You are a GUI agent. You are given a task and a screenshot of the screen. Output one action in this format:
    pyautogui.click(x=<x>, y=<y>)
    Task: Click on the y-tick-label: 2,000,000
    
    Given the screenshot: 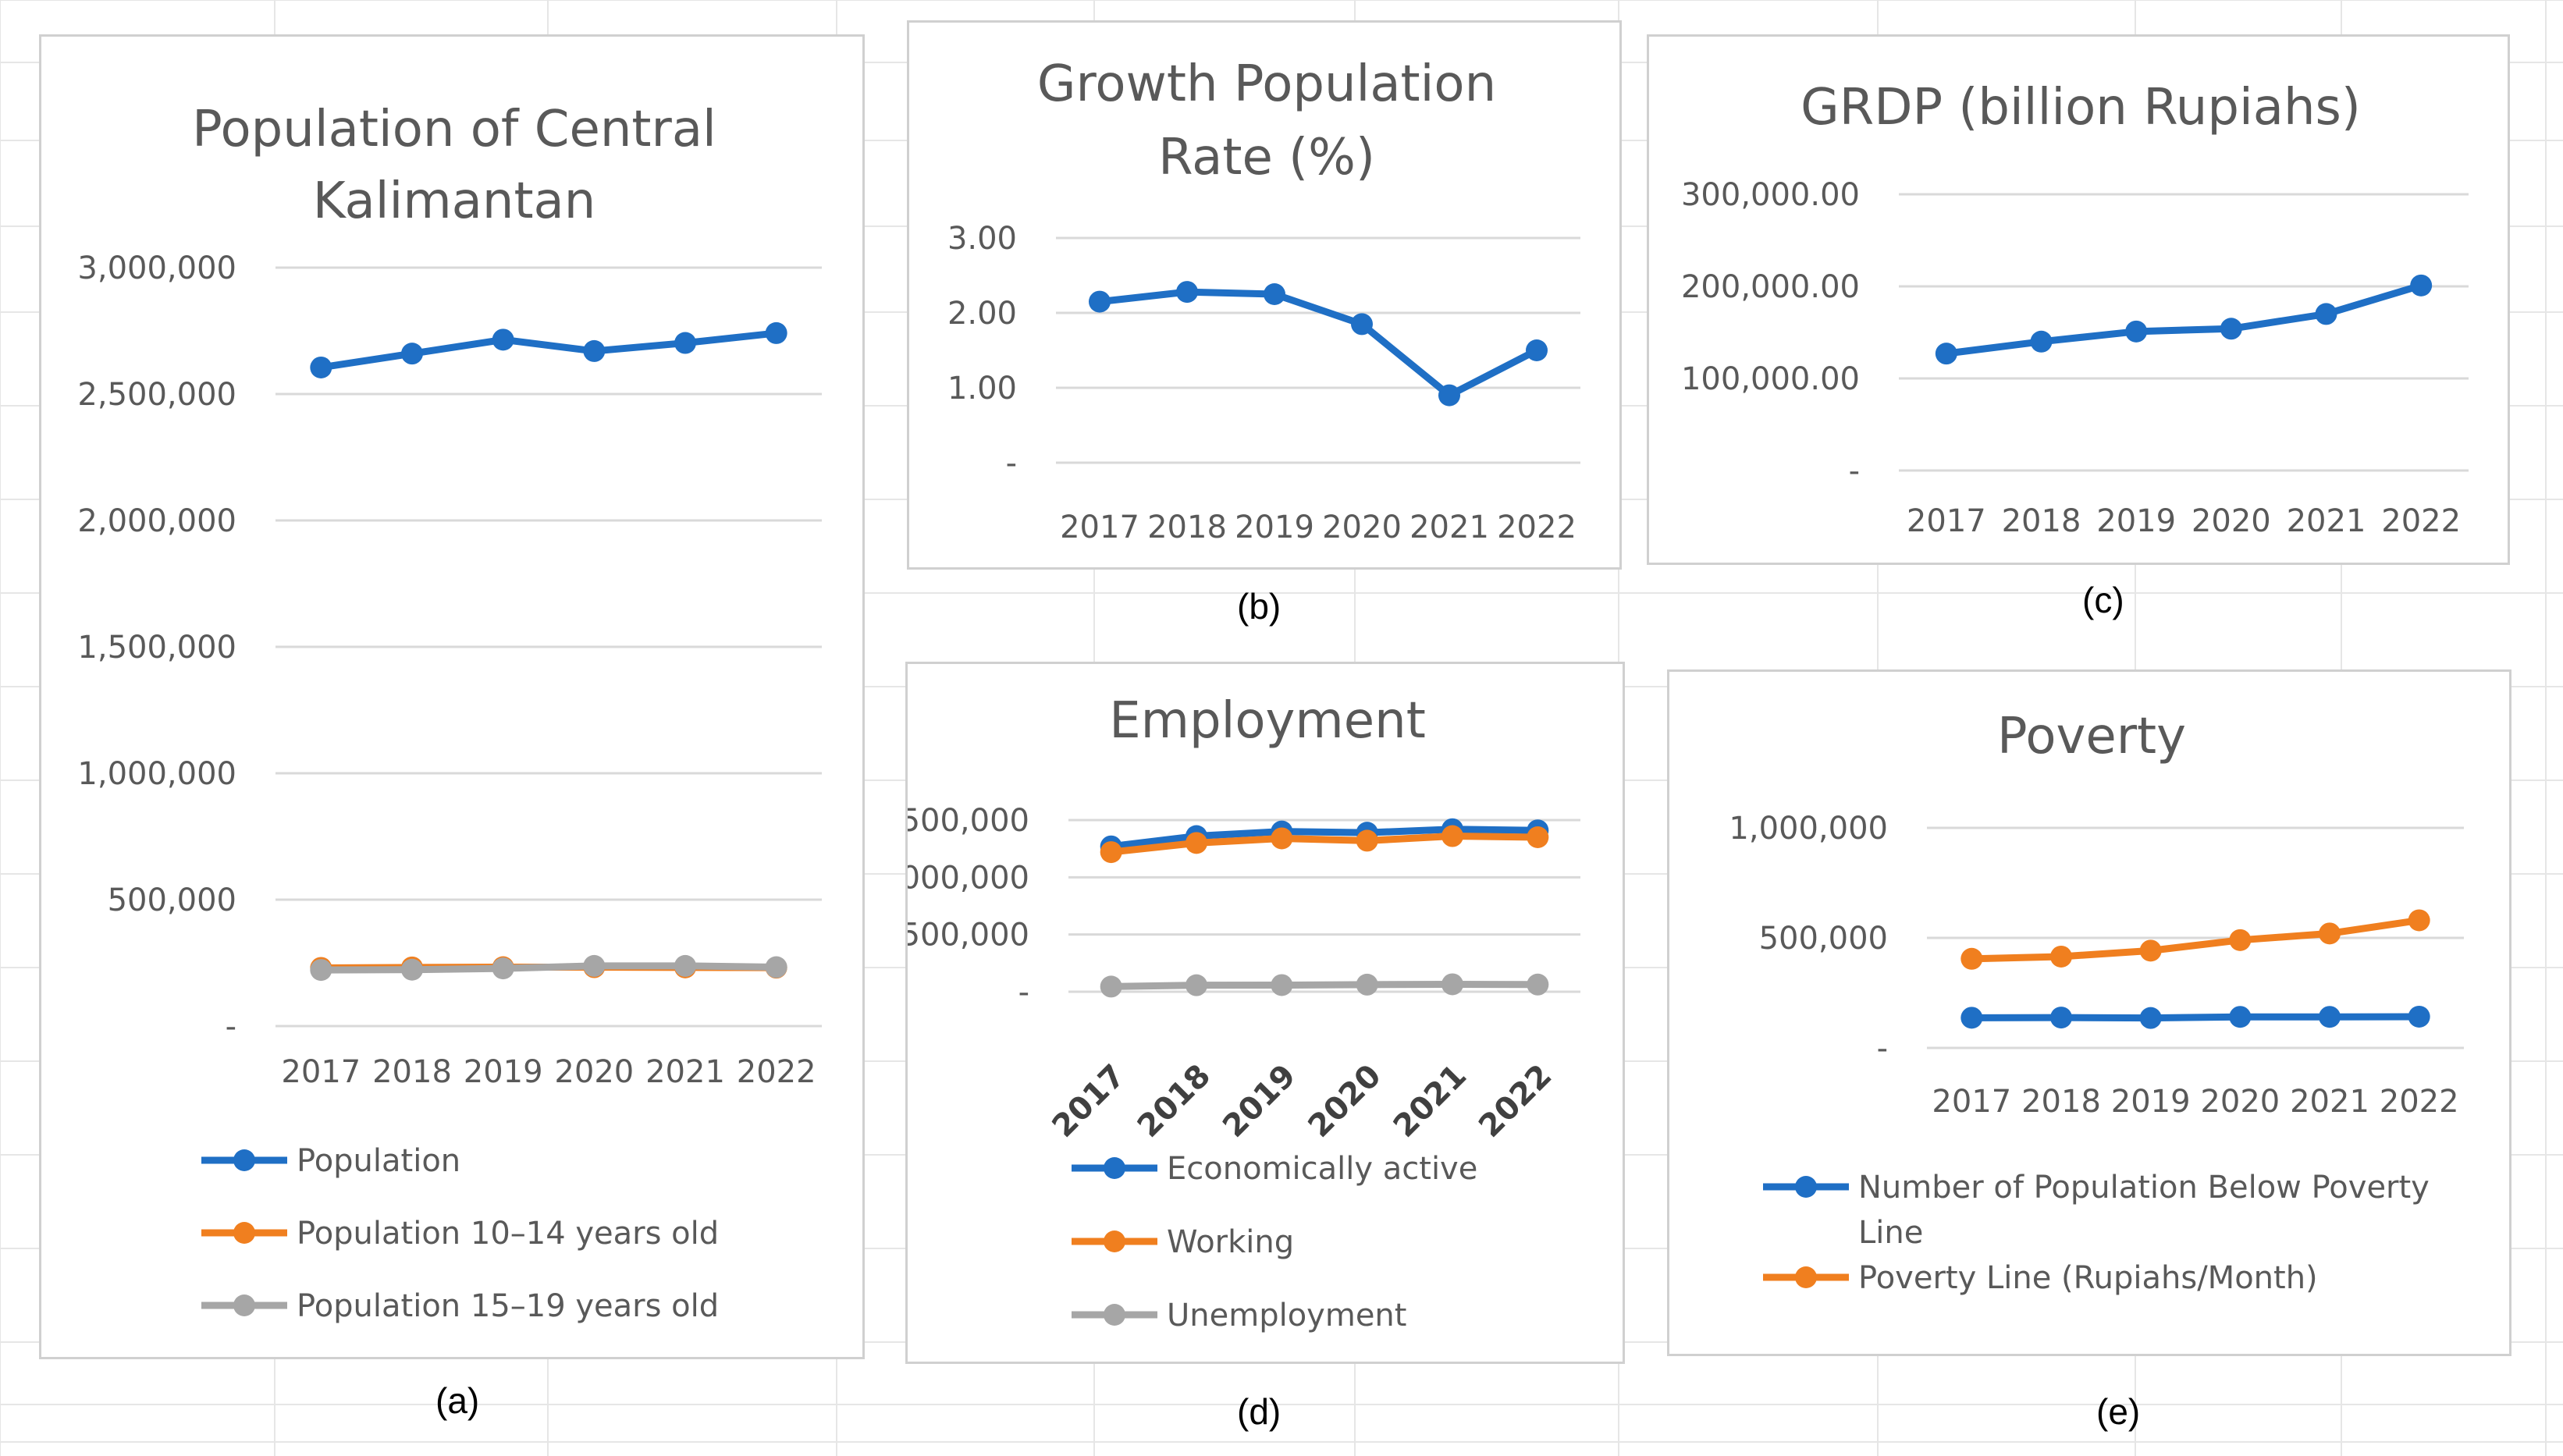 What is the action you would take?
    pyautogui.click(x=156, y=521)
    